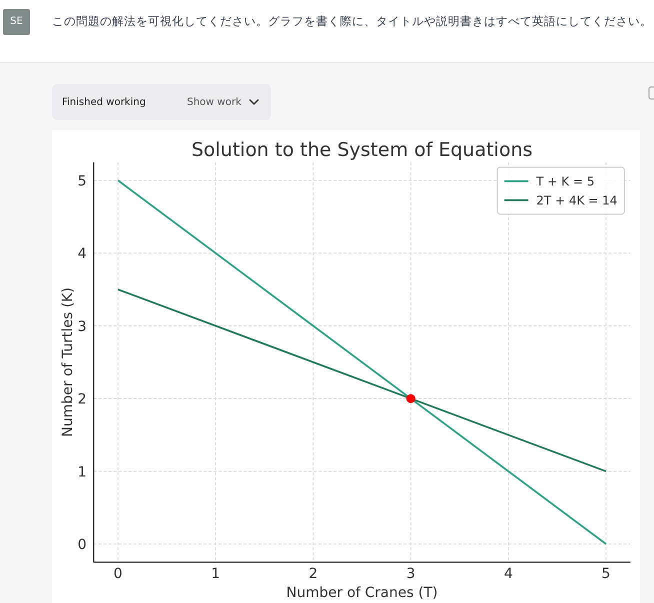 The image size is (654, 603). Describe the element at coordinates (362, 593) in the screenshot. I see `xlabel: Number of Cranes (T)` at that location.